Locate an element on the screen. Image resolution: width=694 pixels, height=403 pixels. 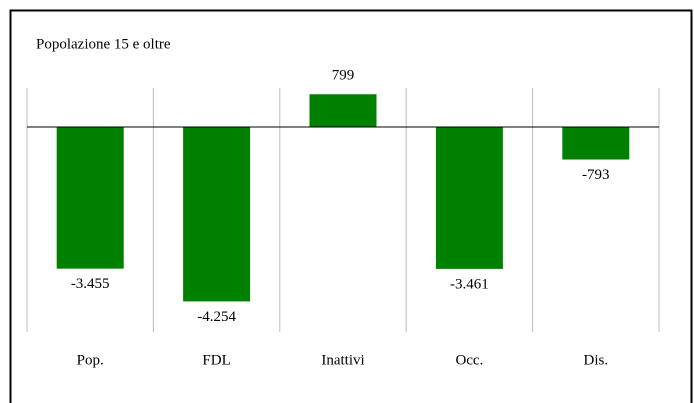
value-label: -793 is located at coordinates (596, 175).